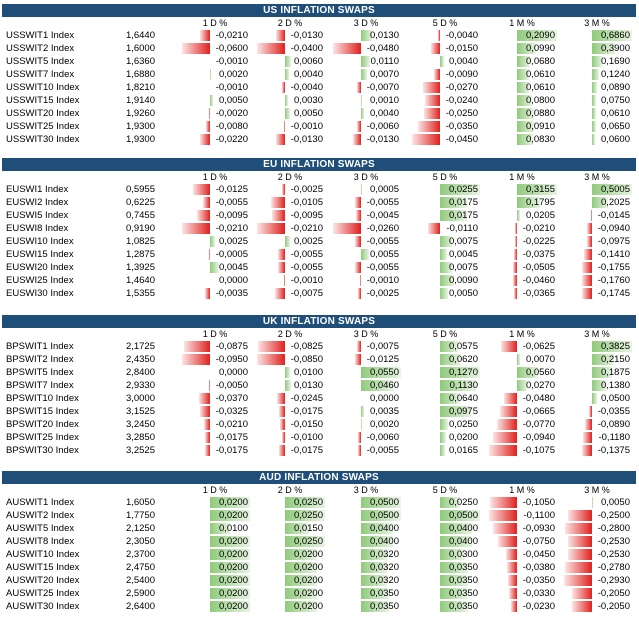 The height and width of the screenshot is (630, 639). Describe the element at coordinates (140, 424) in the screenshot. I see `index-level: 3,2450` at that location.